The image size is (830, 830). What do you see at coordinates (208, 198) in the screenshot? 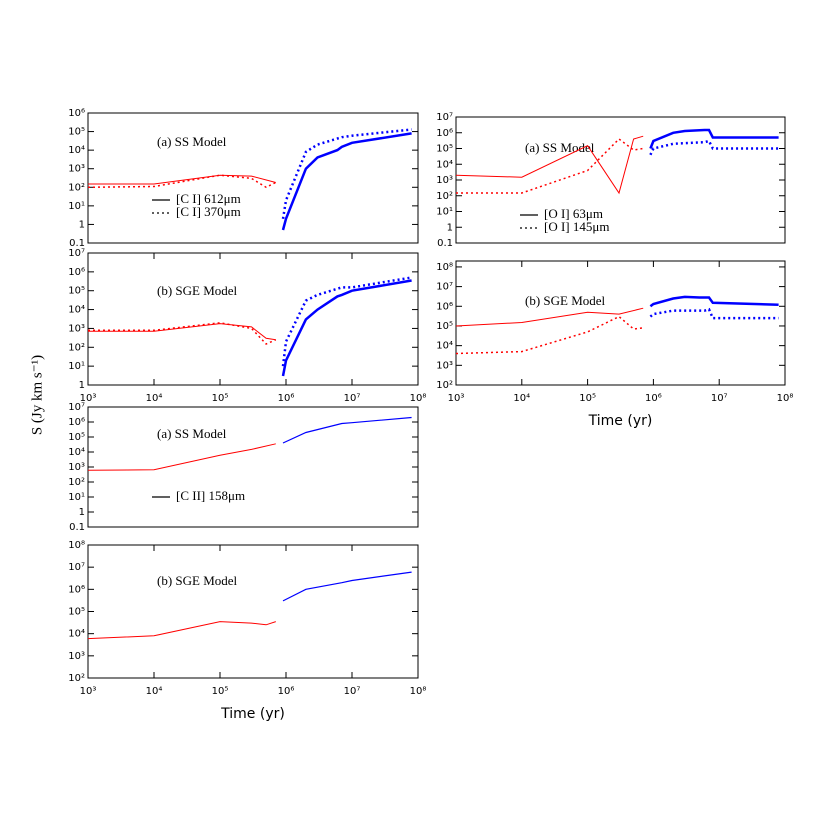
I see `legend-label: [C I] 612μm` at bounding box center [208, 198].